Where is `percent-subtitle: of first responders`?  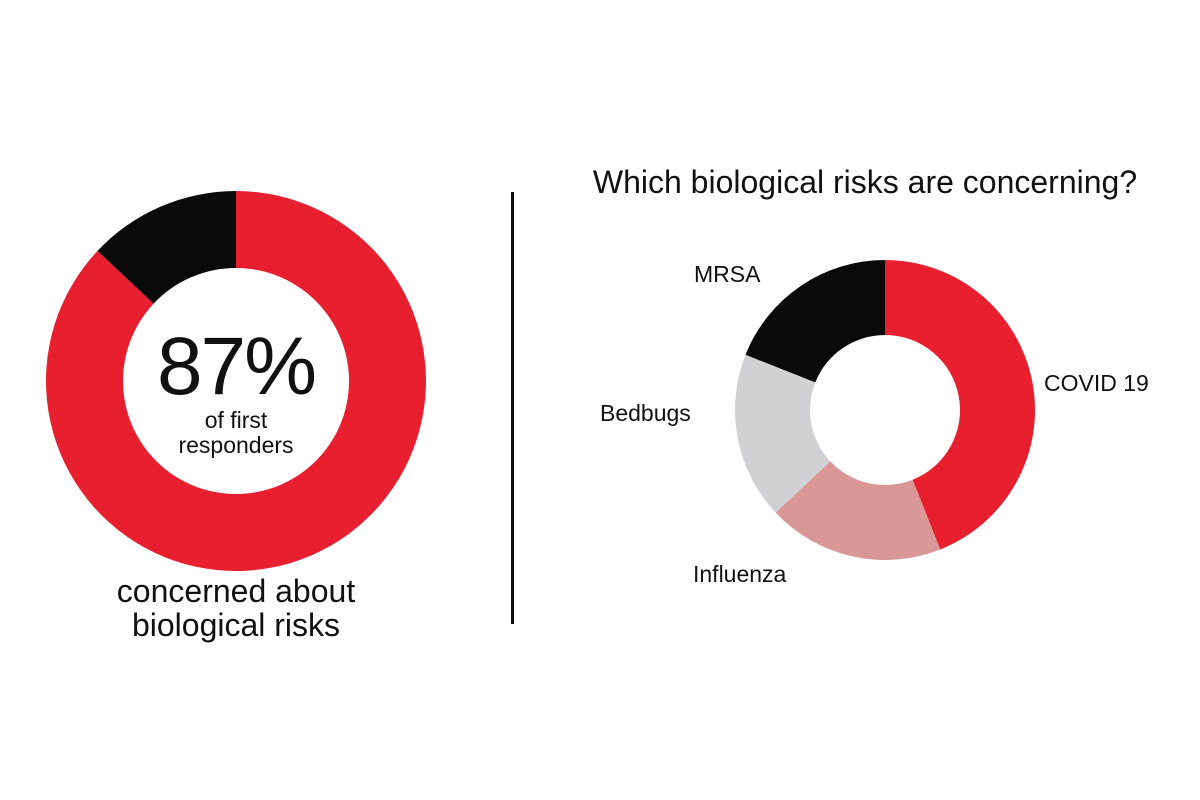 percent-subtitle: of first responders is located at coordinates (236, 433).